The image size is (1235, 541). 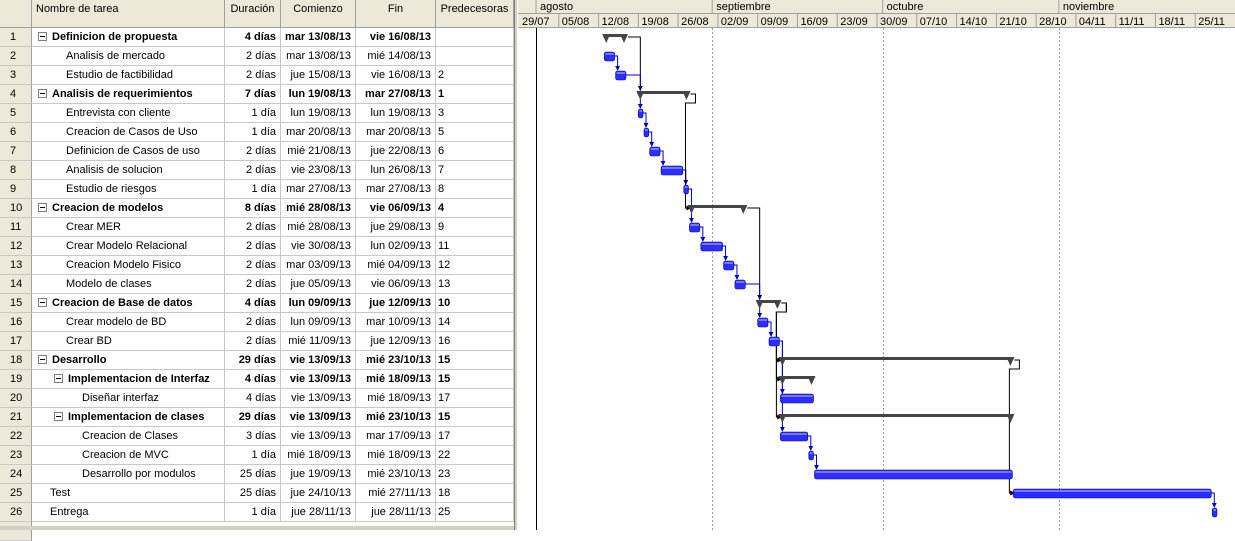 What do you see at coordinates (396, 132) in the screenshot?
I see `end-cell: mar 20/08/13` at bounding box center [396, 132].